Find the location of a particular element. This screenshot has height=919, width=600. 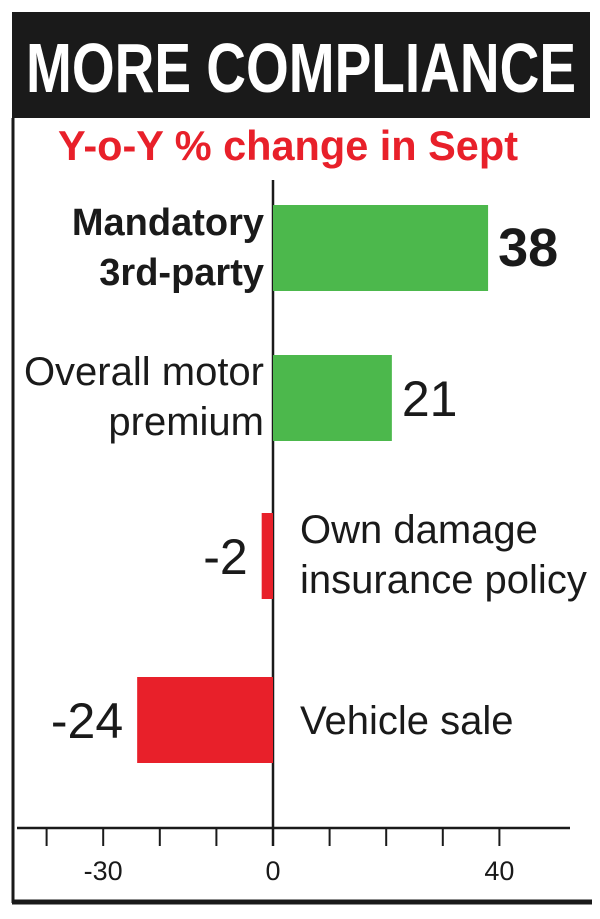

category-label: Vehicle sale is located at coordinates (406, 721).